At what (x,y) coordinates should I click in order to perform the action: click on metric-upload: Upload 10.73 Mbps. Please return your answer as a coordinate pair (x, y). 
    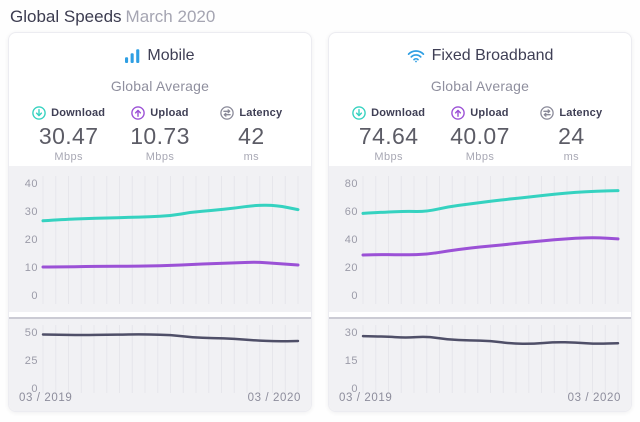
    Looking at the image, I should click on (159, 134).